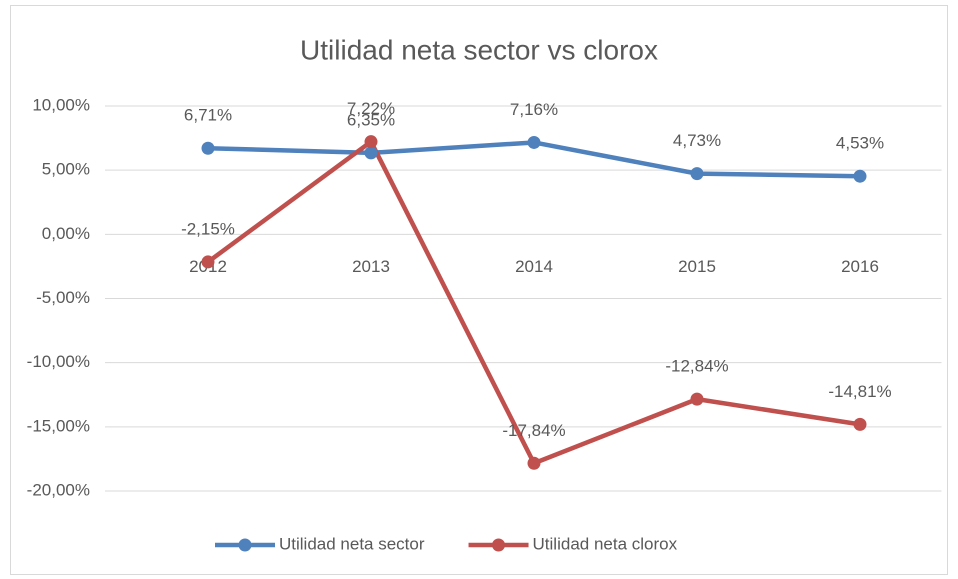 Image resolution: width=958 pixels, height=579 pixels. What do you see at coordinates (860, 266) in the screenshot?
I see `x-tick-label: 2016` at bounding box center [860, 266].